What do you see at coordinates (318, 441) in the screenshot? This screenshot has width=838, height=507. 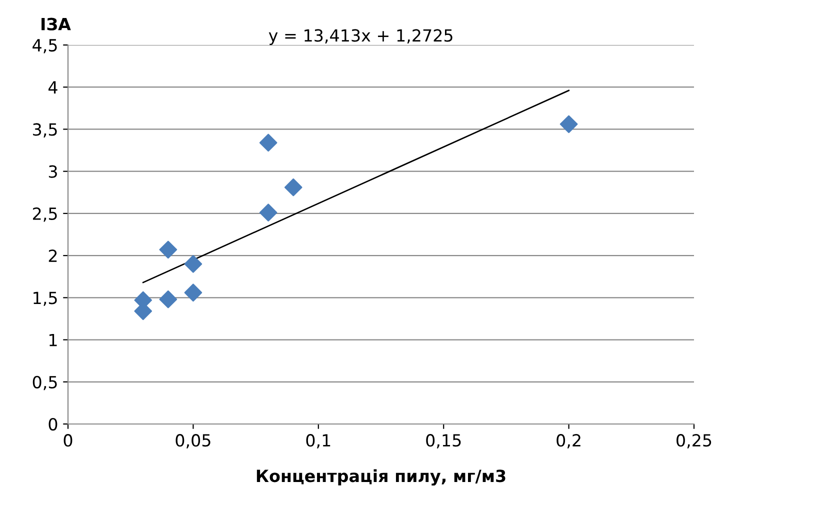 I see `x-tick-label: 0,1` at bounding box center [318, 441].